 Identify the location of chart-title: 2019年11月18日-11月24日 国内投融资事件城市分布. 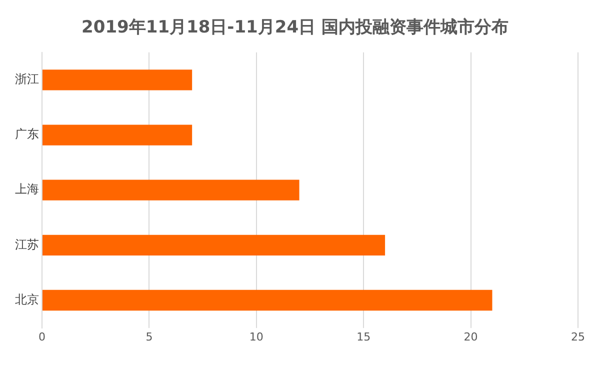
(295, 28).